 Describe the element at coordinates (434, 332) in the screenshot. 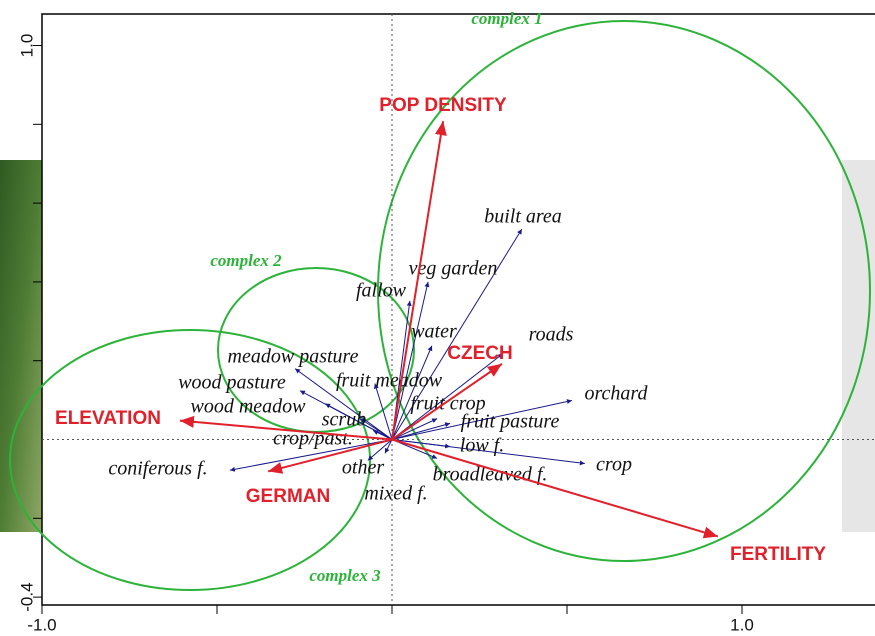

I see `species-label: water` at that location.